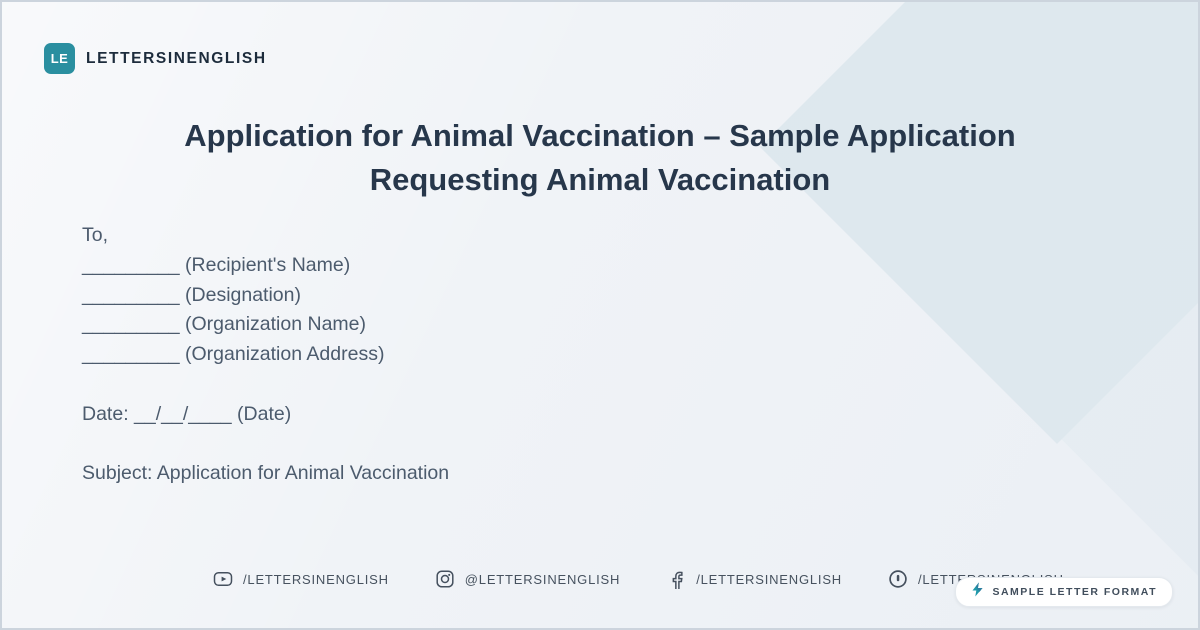  Describe the element at coordinates (769, 579) in the screenshot. I see `social-handle-facebook: /LETTERSINENGLISH` at that location.